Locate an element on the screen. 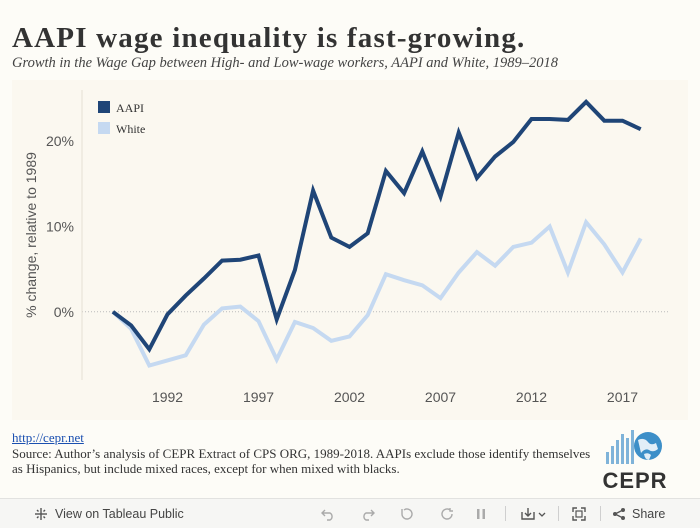 The image size is (700, 528). fullscreen-button is located at coordinates (579, 513).